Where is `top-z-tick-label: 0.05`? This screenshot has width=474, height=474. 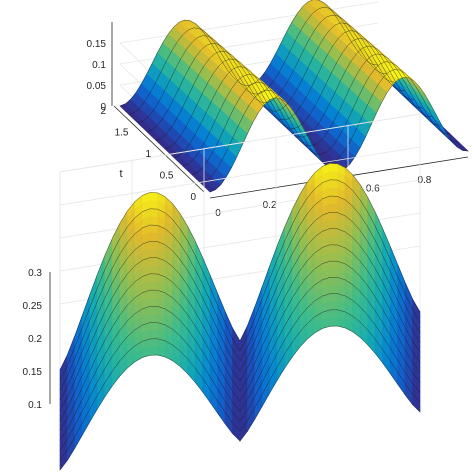 top-z-tick-label: 0.05 is located at coordinates (97, 86).